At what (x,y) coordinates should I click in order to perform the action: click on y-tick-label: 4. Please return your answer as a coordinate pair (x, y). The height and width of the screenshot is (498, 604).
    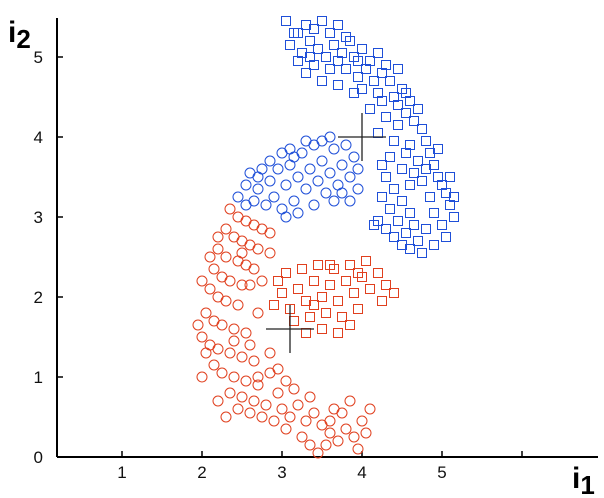
    Looking at the image, I should click on (38, 137).